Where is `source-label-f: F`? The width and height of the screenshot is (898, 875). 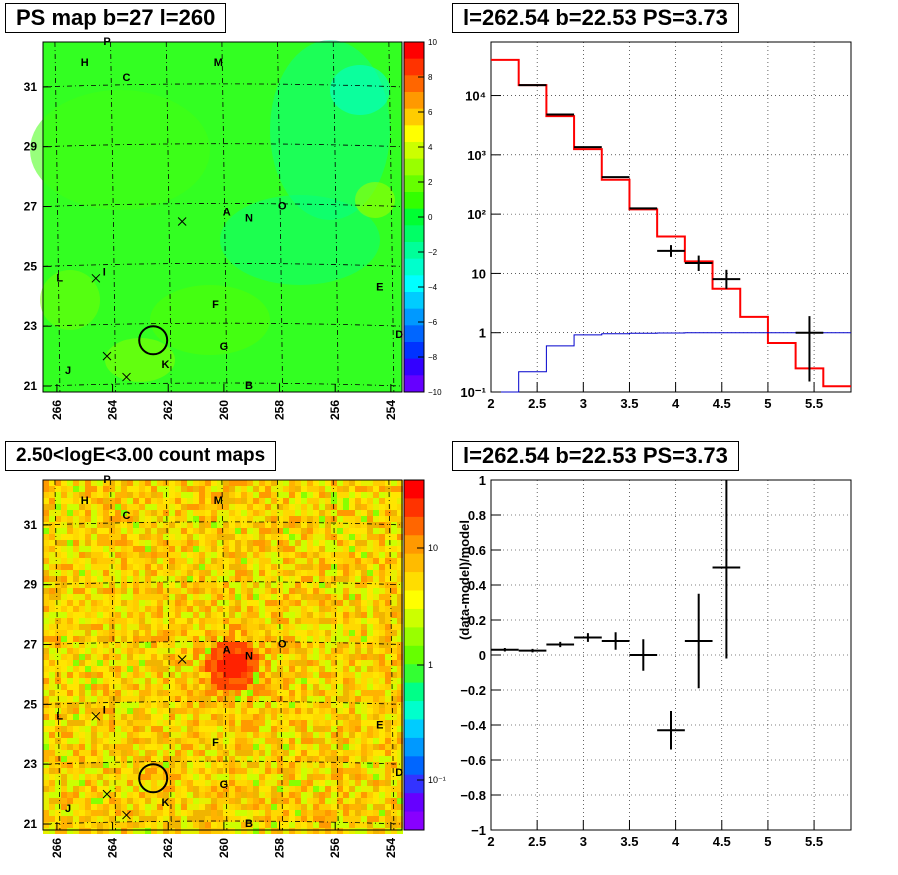
source-label-f: F is located at coordinates (215, 743).